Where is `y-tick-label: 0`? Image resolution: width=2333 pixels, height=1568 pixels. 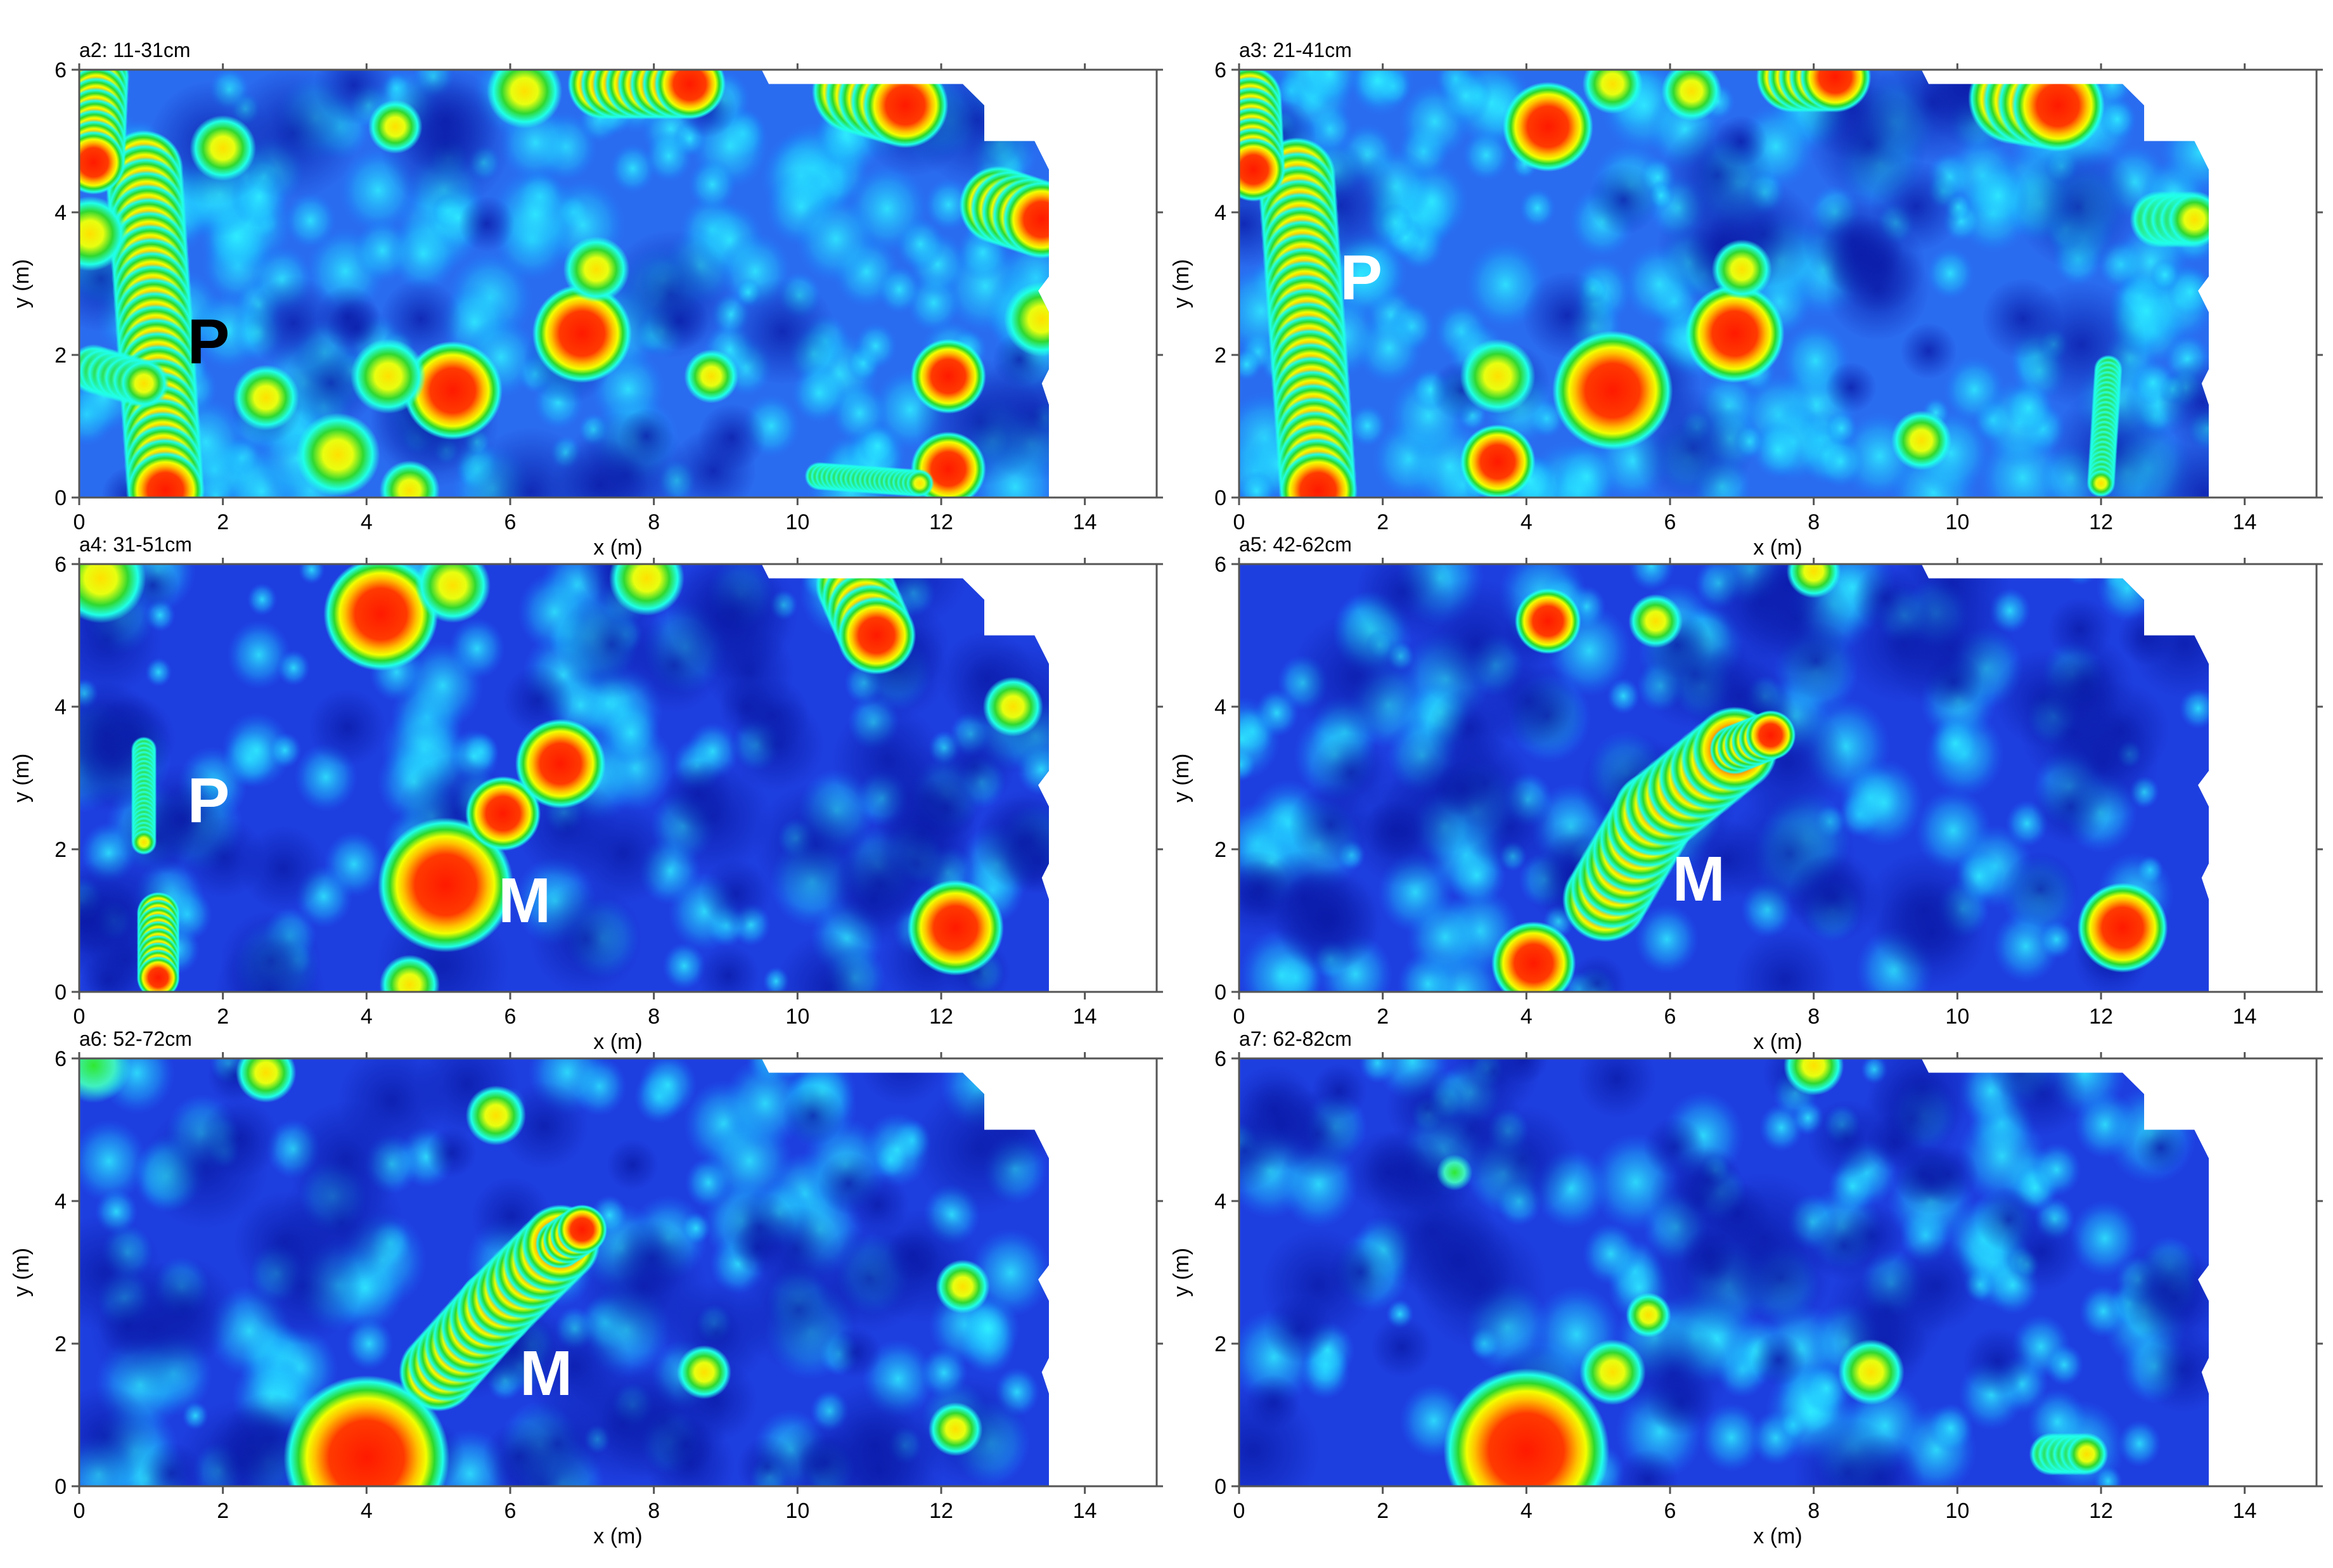 y-tick-label: 0 is located at coordinates (61, 1487).